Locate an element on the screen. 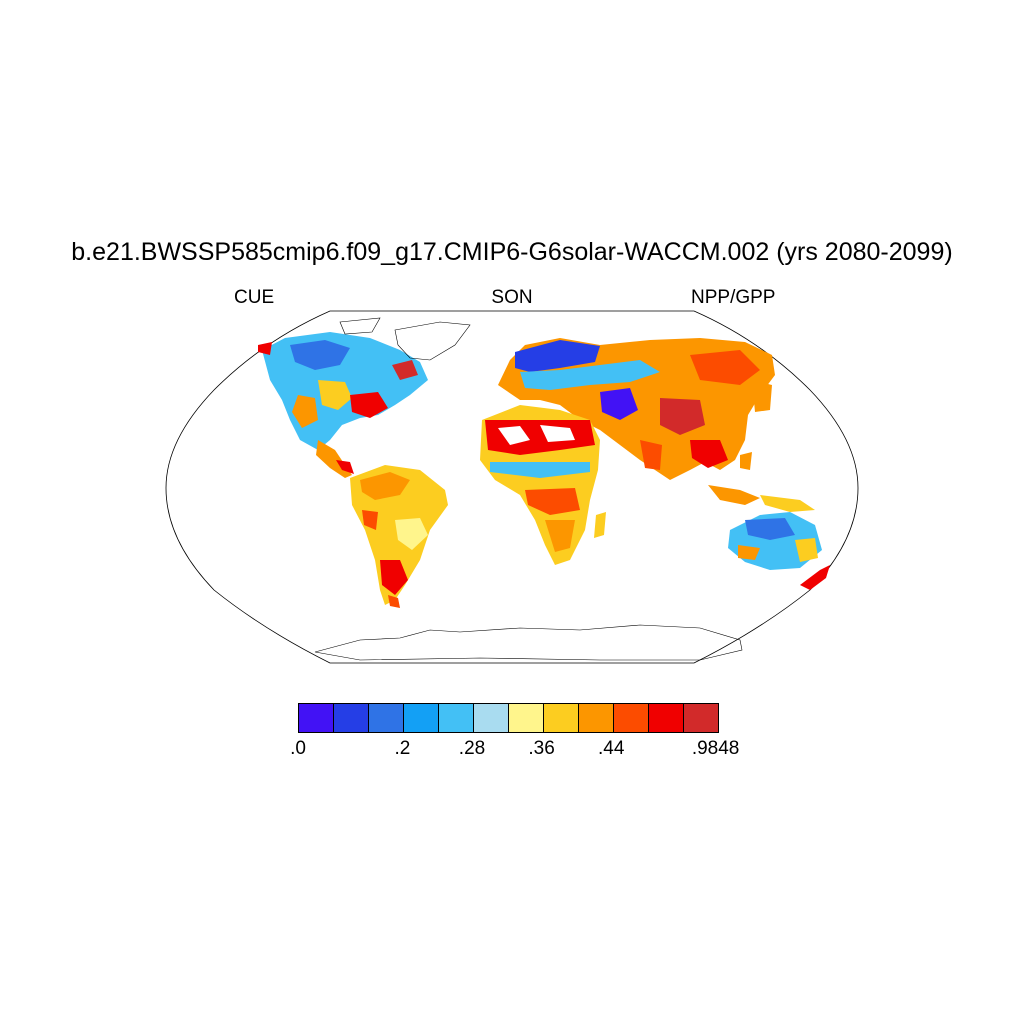 The image size is (1024, 1024). colorbar-tick-label: .28 is located at coordinates (472, 748).